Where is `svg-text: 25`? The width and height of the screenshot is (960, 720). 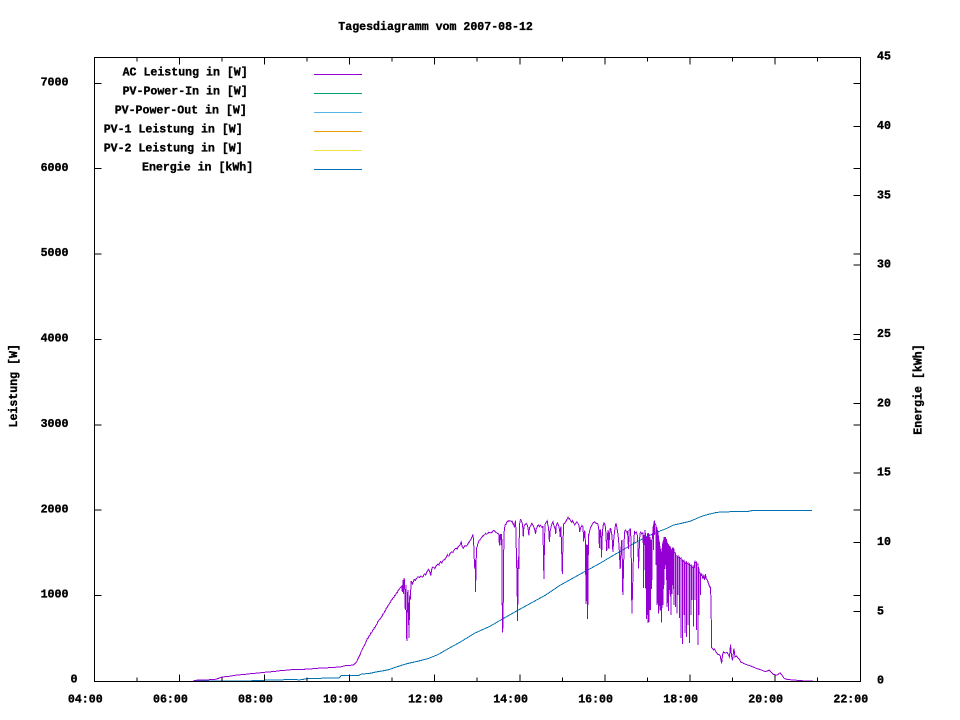
svg-text: 25 is located at coordinates (884, 334).